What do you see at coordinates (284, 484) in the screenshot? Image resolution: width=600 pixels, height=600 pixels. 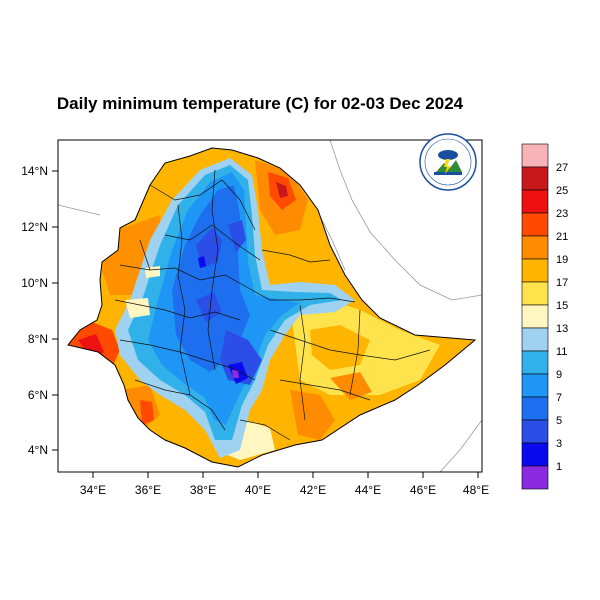 I see `lon-axis: 34°E 36°E 38°E 40°E 42°E 44°E 46°E 48°E` at bounding box center [284, 484].